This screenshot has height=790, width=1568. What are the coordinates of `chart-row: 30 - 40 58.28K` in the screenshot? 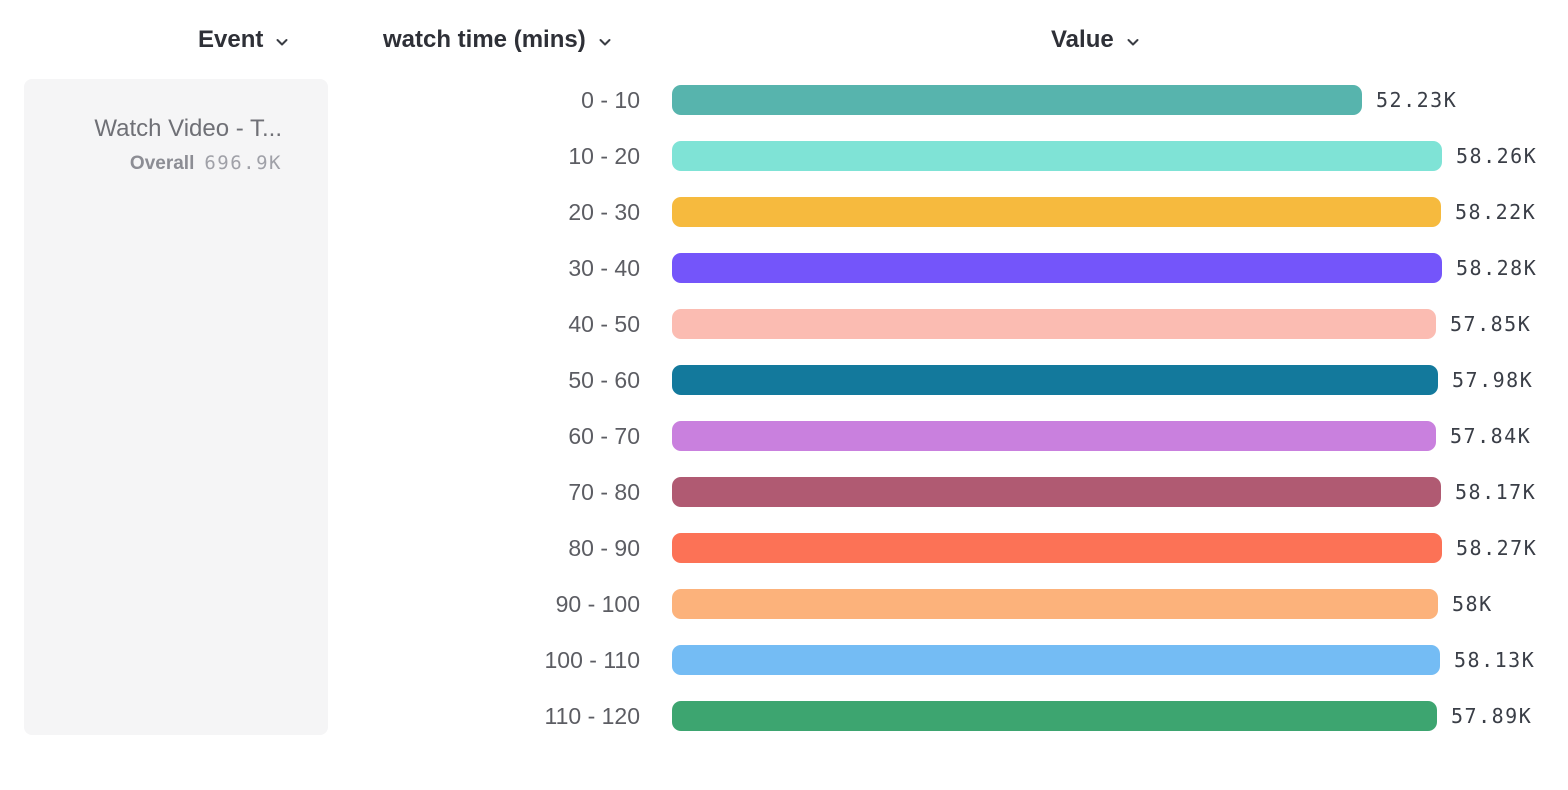 It's located at (784, 268).